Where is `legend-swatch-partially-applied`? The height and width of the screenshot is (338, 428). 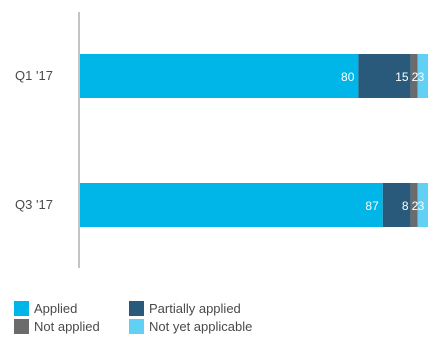 legend-swatch-partially-applied is located at coordinates (136, 308).